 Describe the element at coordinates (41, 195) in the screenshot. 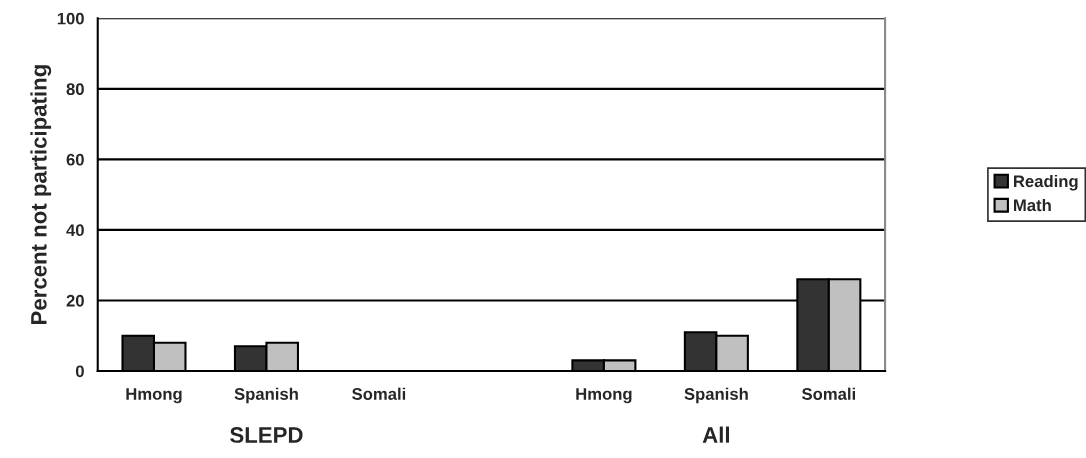

I see `y-axis-title: Percent not participating` at that location.